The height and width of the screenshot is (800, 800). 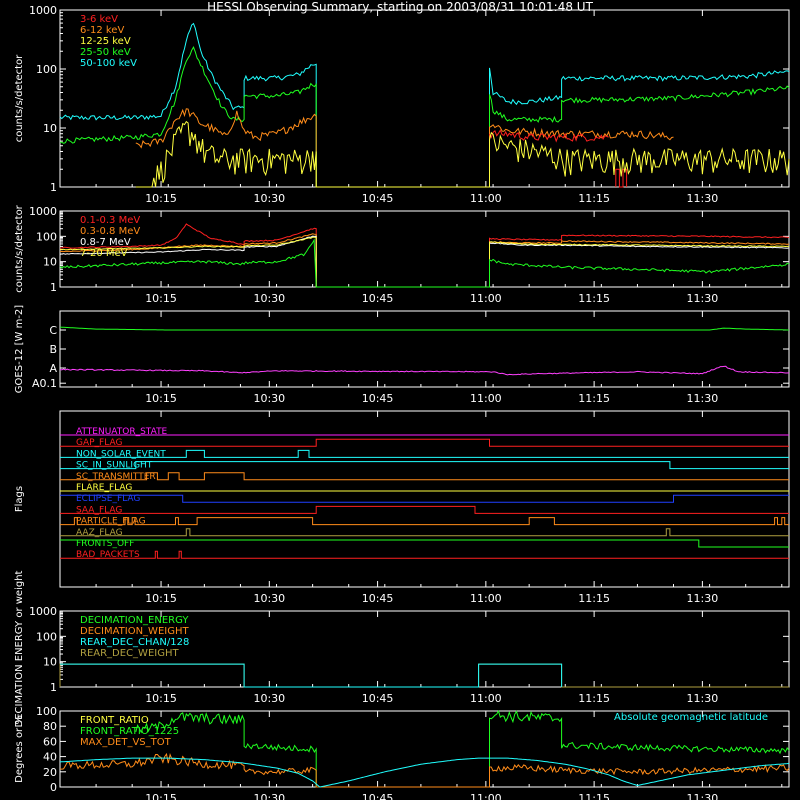 What do you see at coordinates (404, 148) in the screenshot?
I see `series-line-6-12-kev` at bounding box center [404, 148].